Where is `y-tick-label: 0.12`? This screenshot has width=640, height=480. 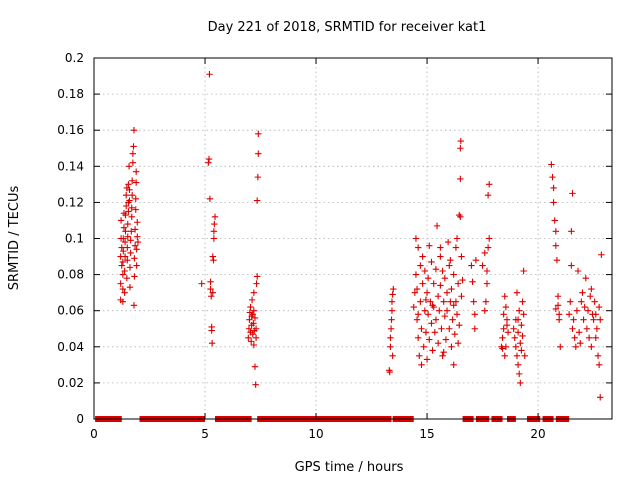
y-tick-label: 0.12 is located at coordinates (70, 202).